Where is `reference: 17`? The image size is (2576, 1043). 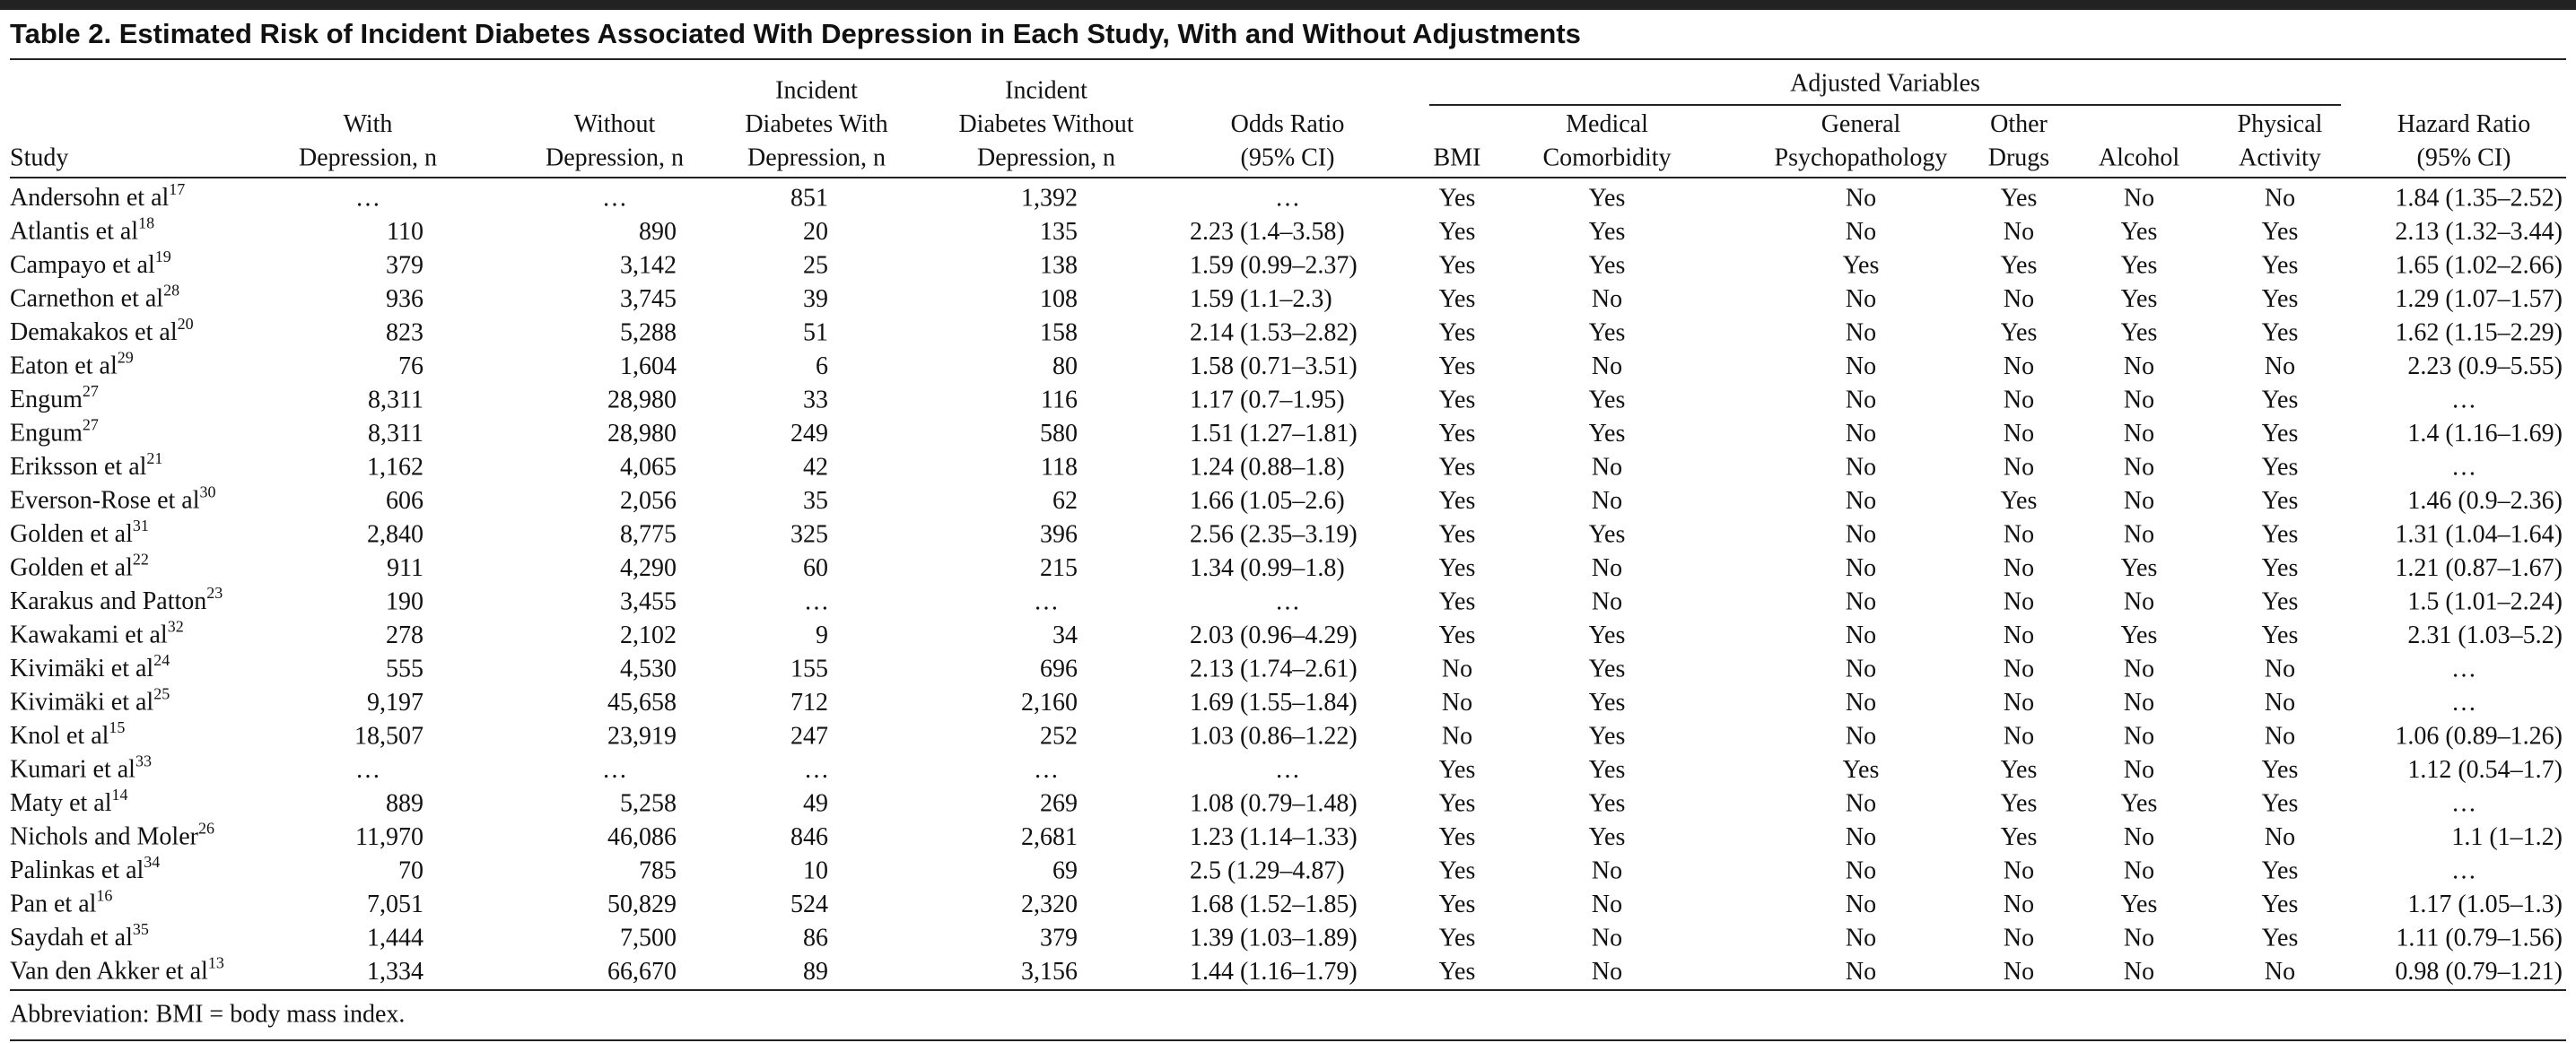 reference: 17 is located at coordinates (177, 189).